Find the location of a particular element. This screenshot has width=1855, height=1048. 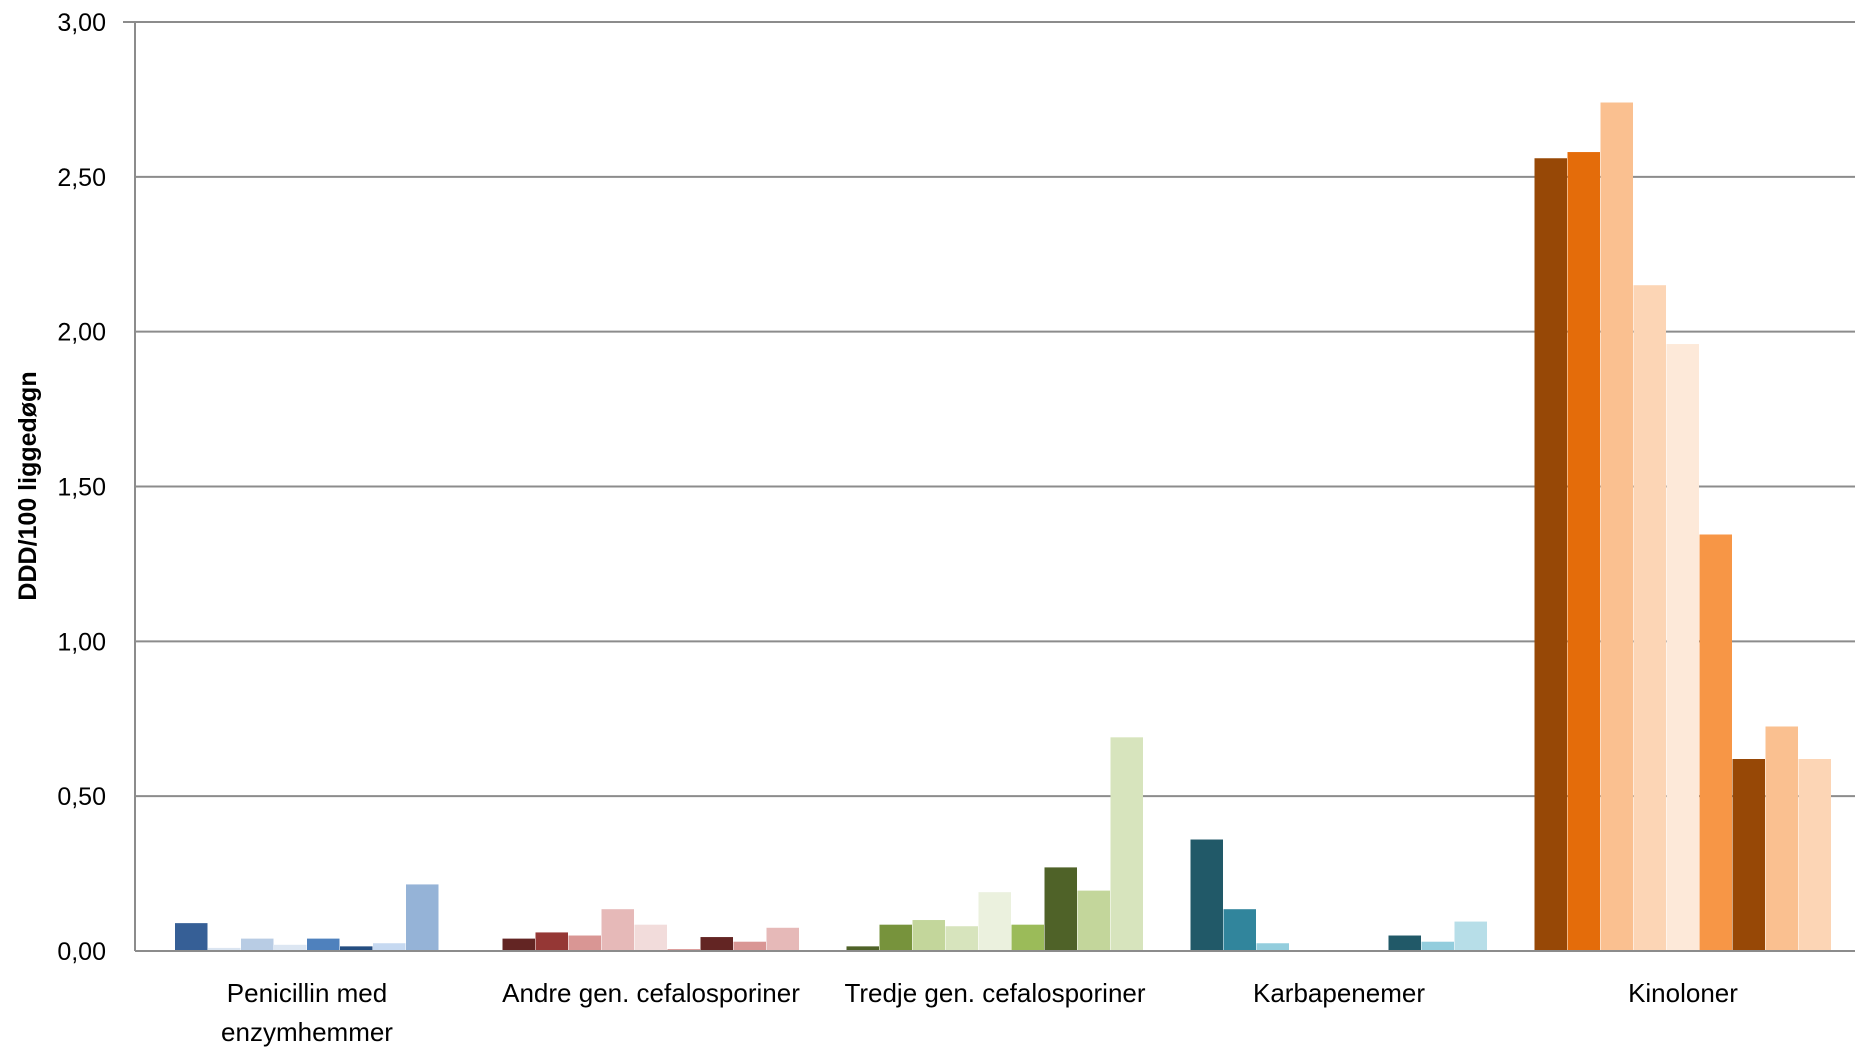

x-category-label: Tredje gen. cefalosporiner is located at coordinates (994, 993).